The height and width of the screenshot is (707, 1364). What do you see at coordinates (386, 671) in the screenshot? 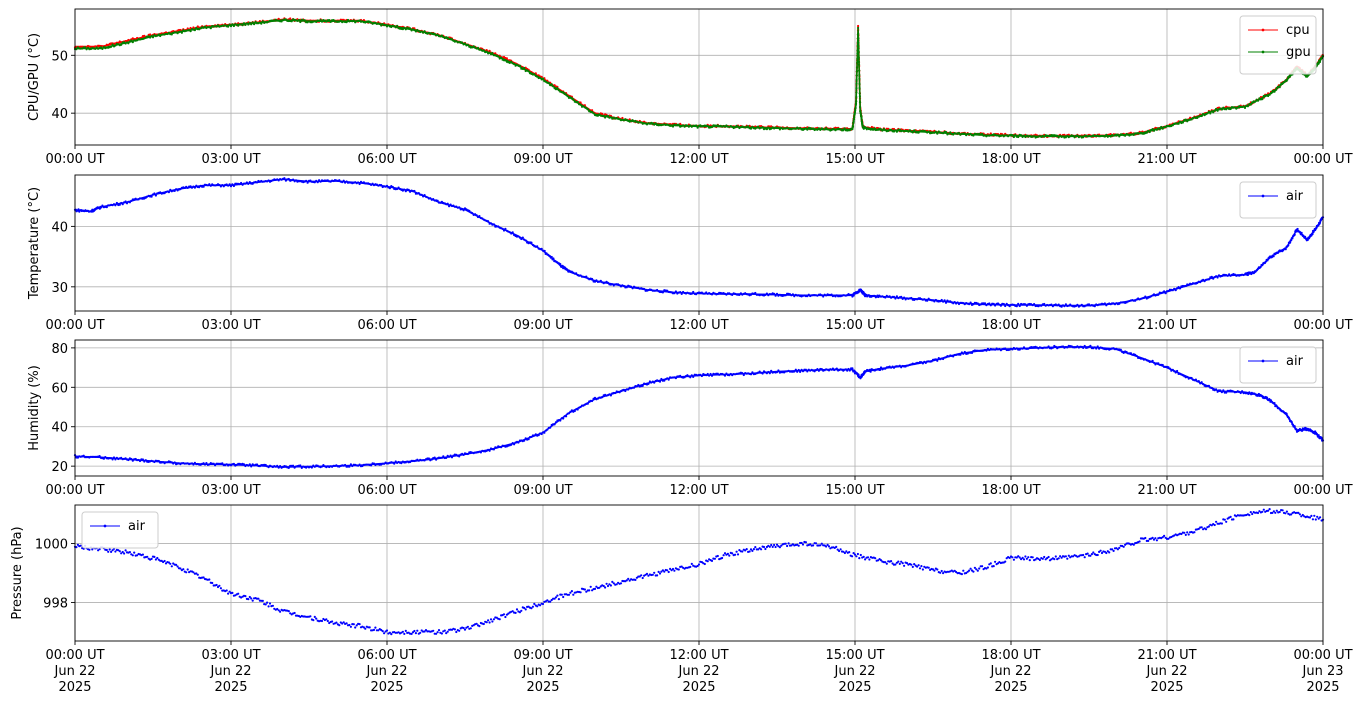
I see `x-tick-label: 06:00 UT Jun 22 2025` at bounding box center [386, 671].